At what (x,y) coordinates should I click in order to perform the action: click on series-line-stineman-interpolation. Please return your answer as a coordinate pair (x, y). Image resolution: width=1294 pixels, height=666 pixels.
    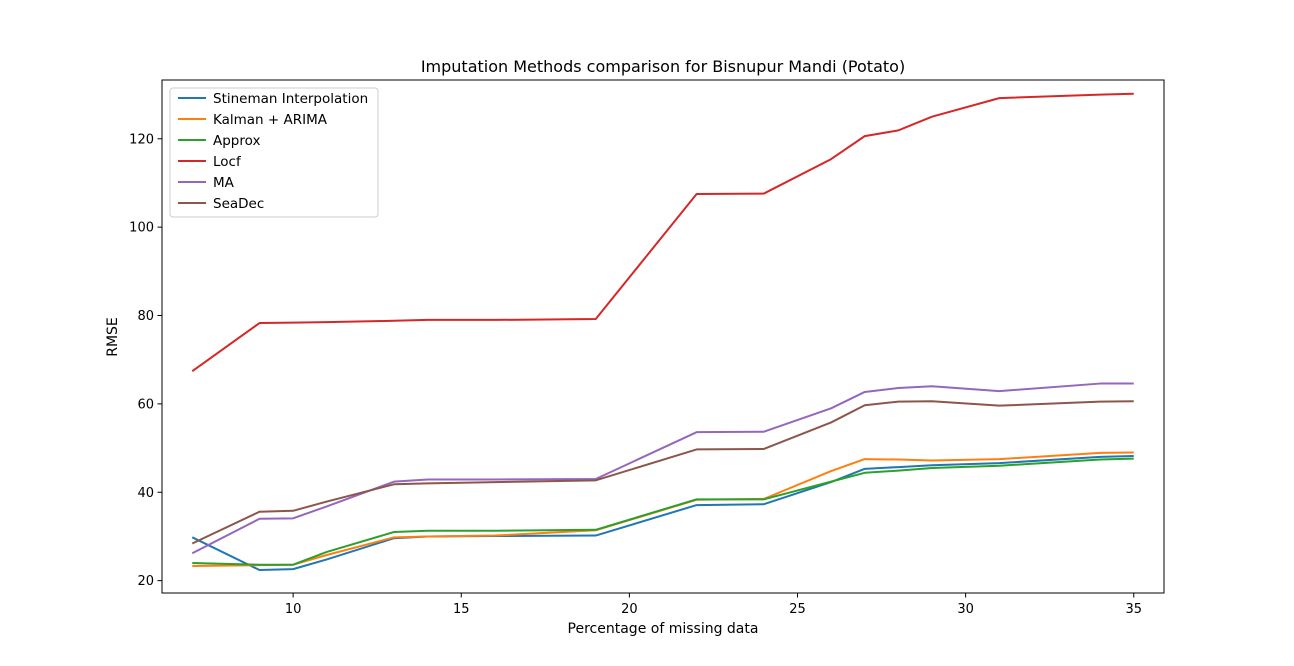
    Looking at the image, I should click on (662, 513).